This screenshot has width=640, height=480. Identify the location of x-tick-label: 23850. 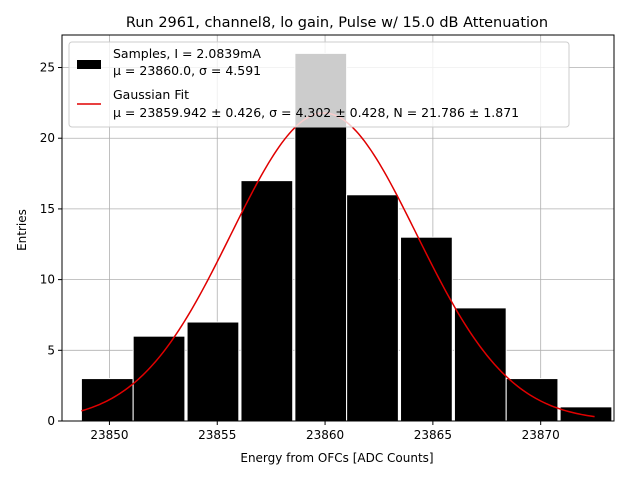
(109, 435).